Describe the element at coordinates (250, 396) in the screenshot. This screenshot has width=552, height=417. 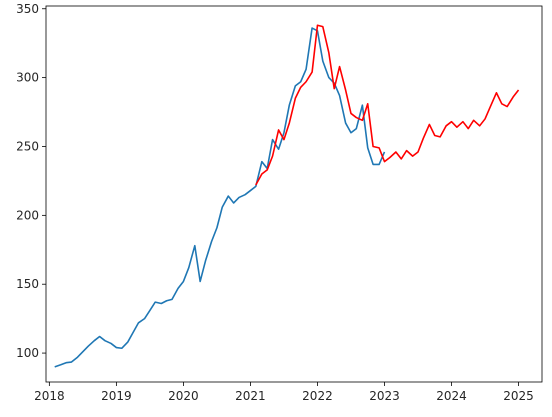
I see `x-tick-label: 2021` at that location.